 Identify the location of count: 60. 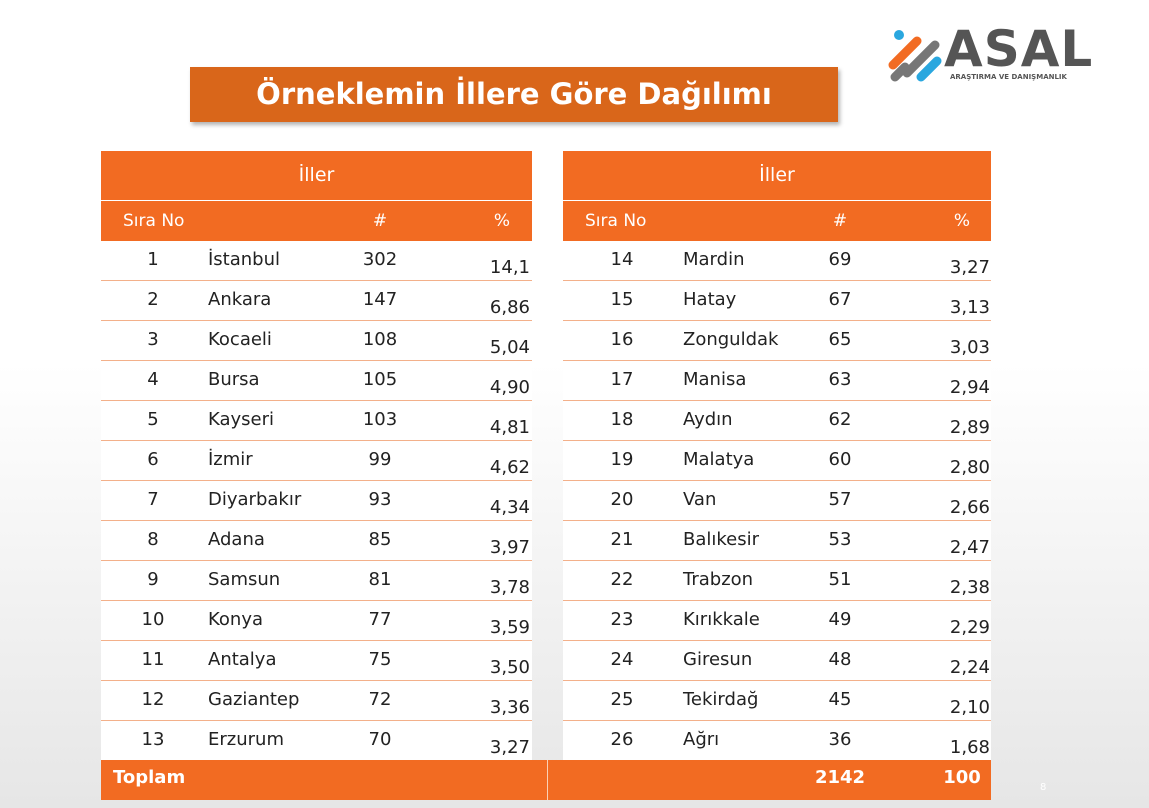
(840, 459).